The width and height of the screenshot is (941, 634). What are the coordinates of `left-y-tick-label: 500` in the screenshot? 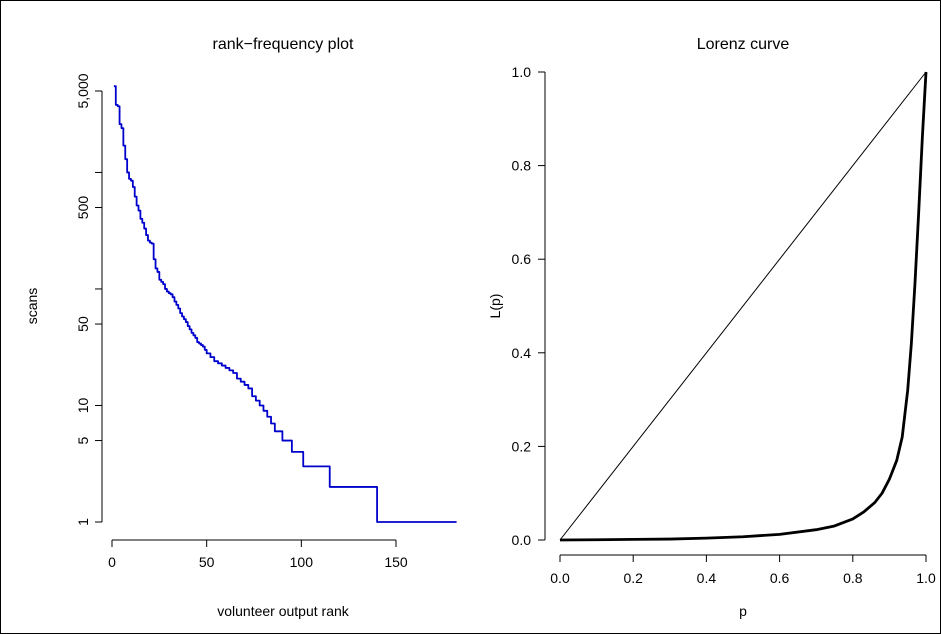 It's located at (83, 208).